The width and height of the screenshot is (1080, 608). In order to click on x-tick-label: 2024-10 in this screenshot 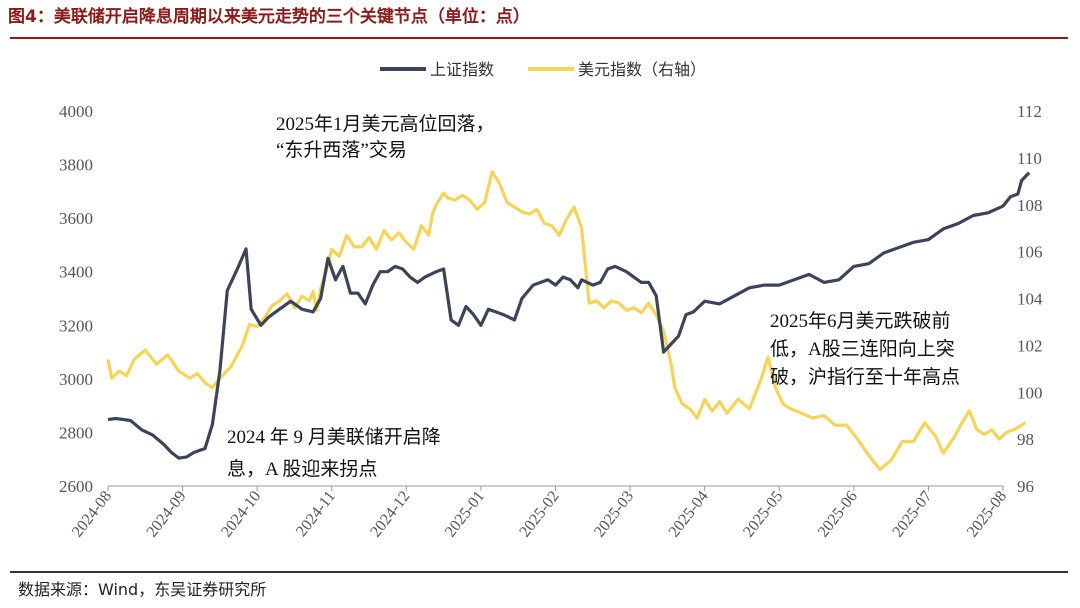, I will do `click(241, 514)`.